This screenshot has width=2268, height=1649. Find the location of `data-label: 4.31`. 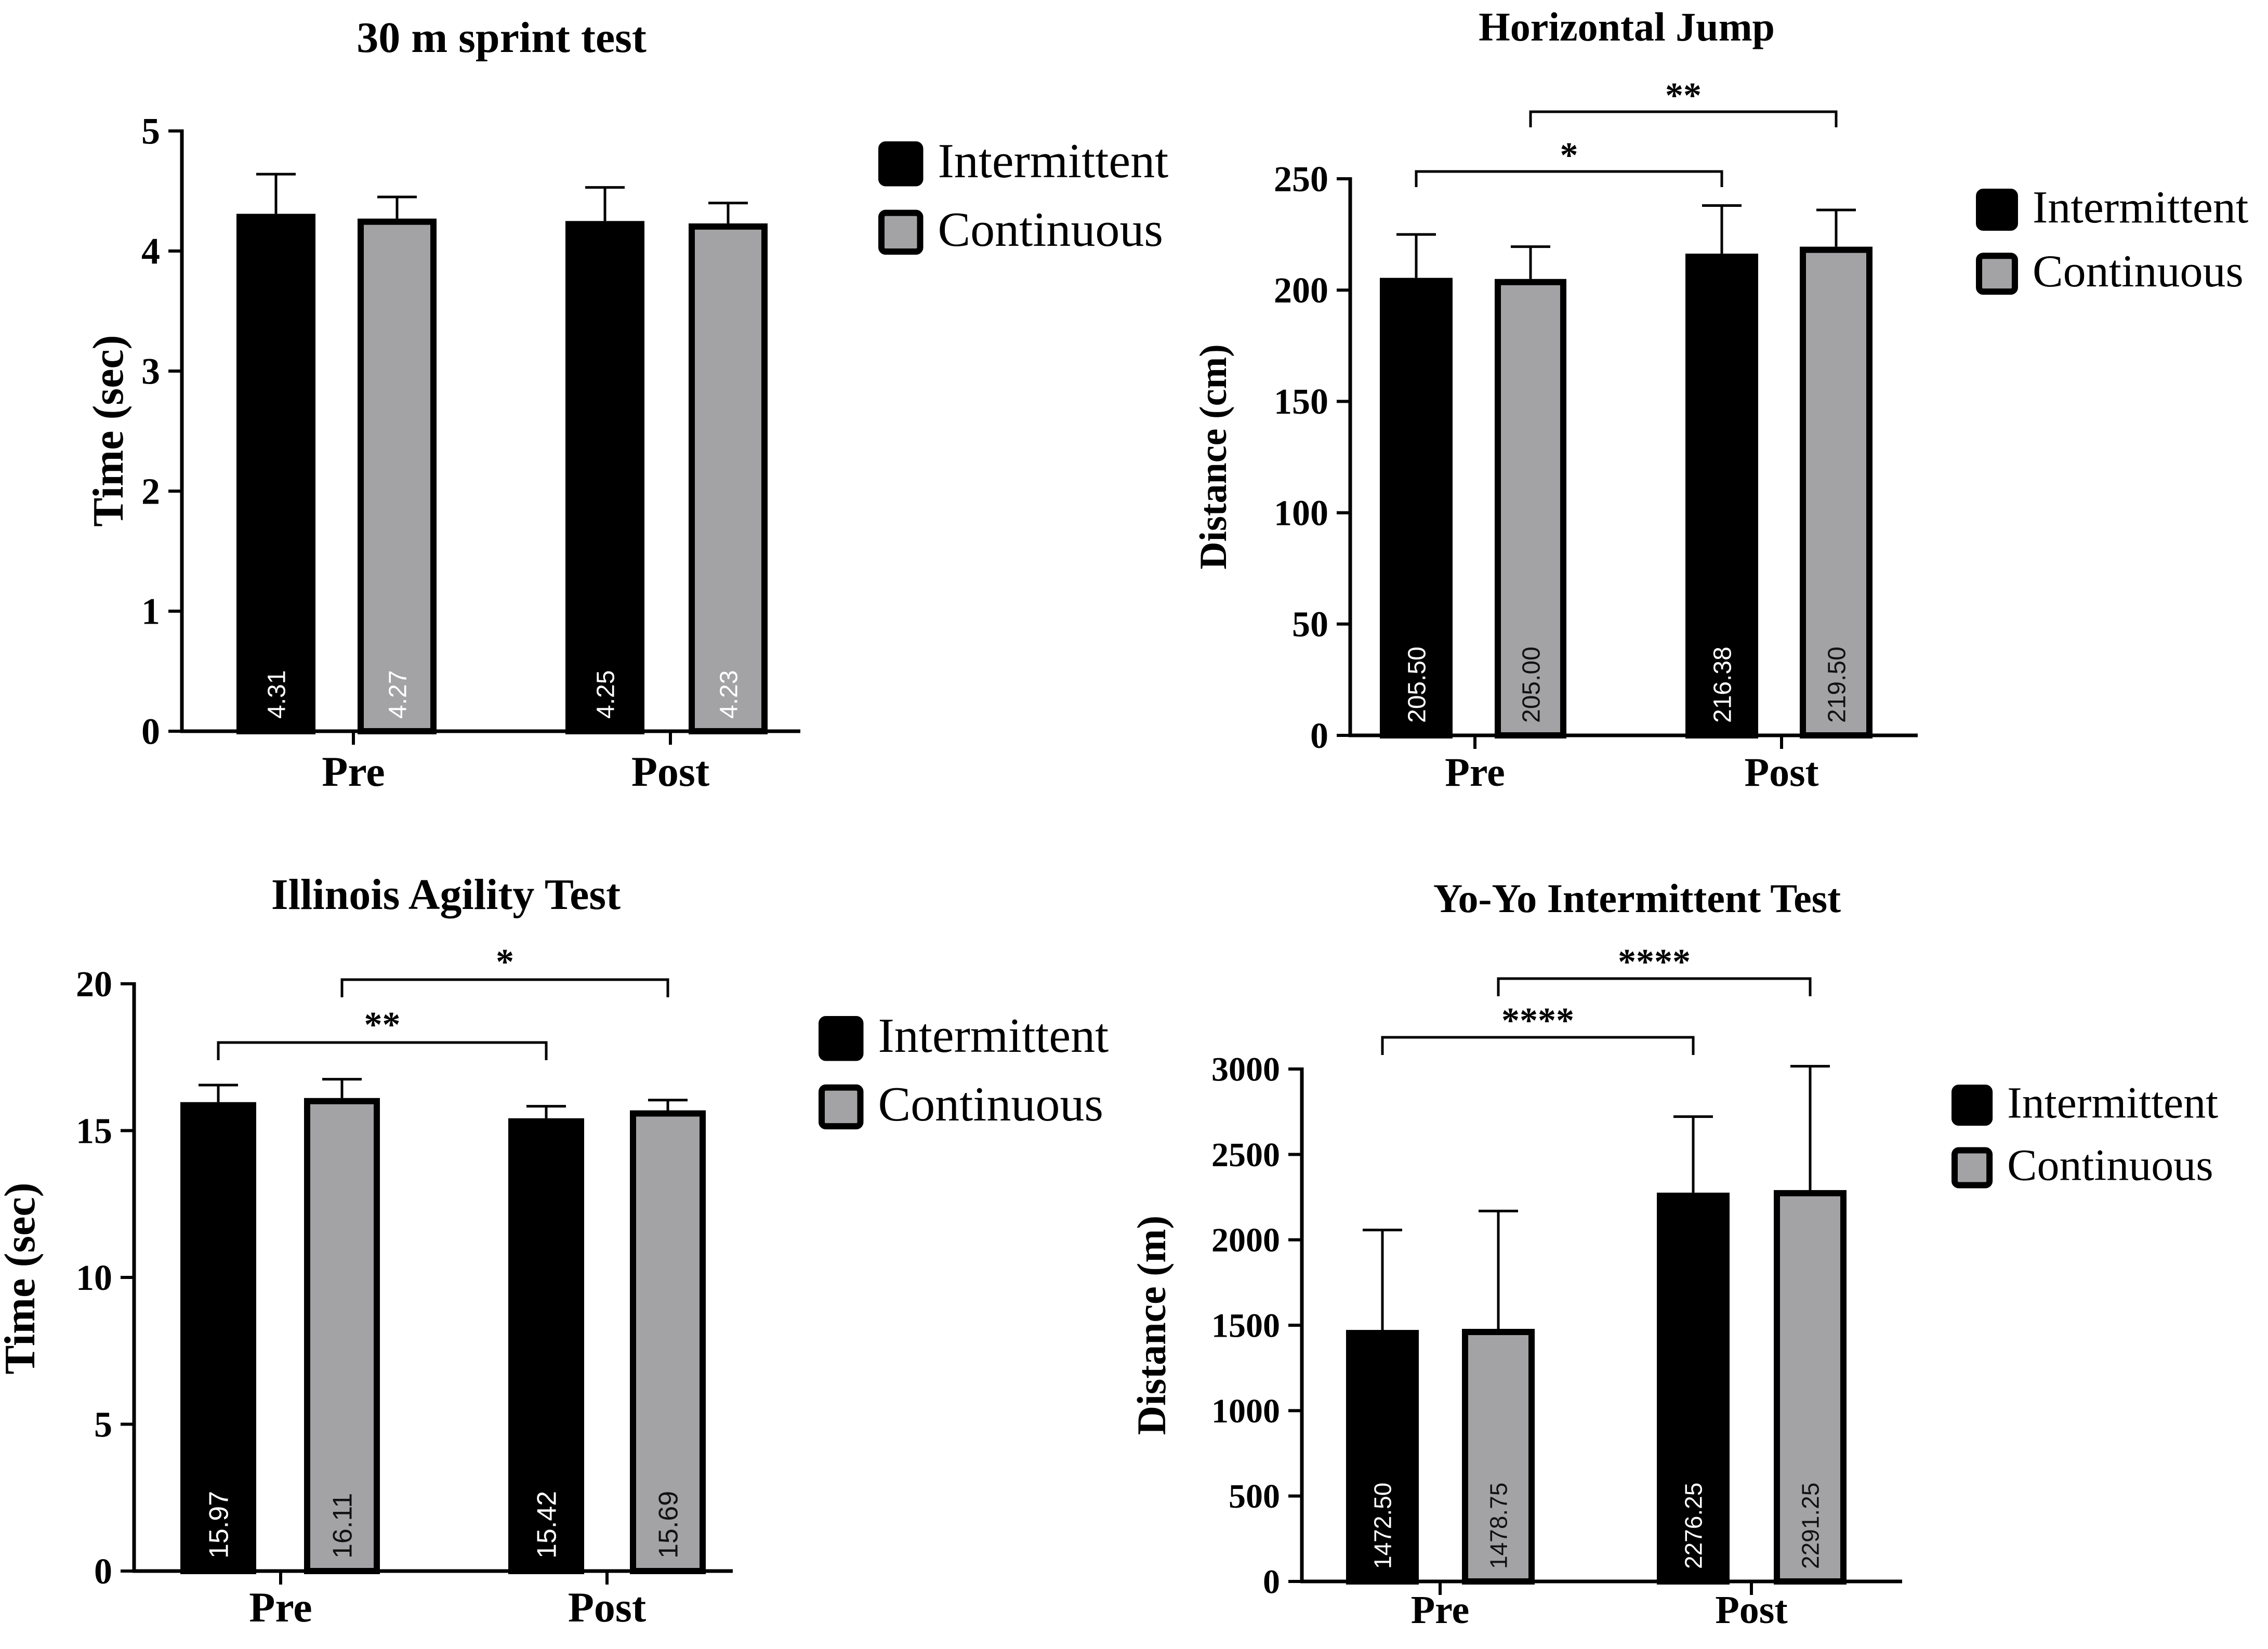

data-label: 4.31 is located at coordinates (277, 694).